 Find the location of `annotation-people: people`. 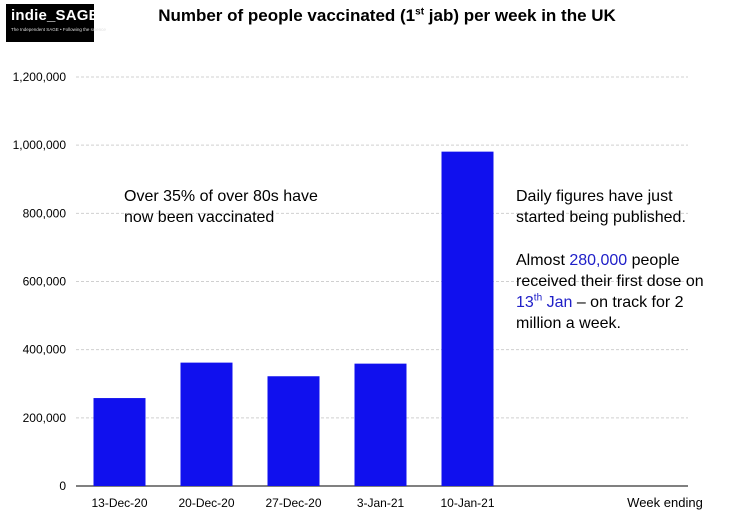

annotation-people: people is located at coordinates (653, 260).